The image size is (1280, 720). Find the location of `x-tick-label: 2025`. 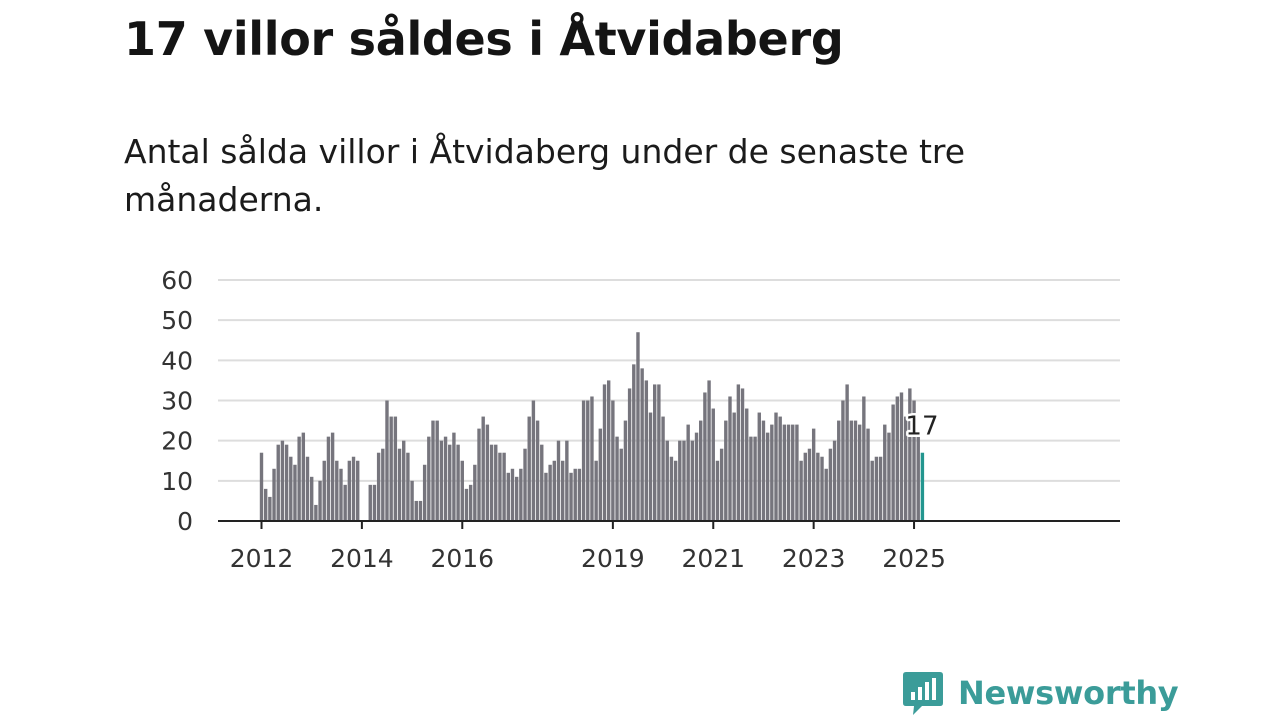

x-tick-label: 2025 is located at coordinates (914, 558).